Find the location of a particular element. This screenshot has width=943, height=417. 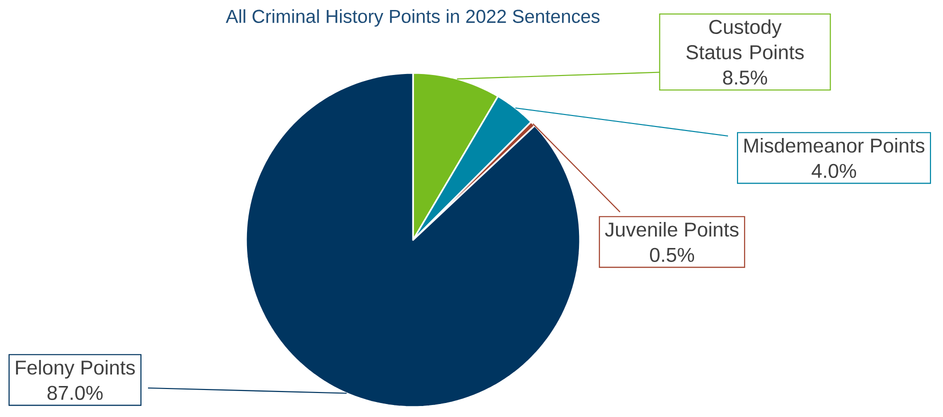

slice-label: Juvenile Points is located at coordinates (671, 229).